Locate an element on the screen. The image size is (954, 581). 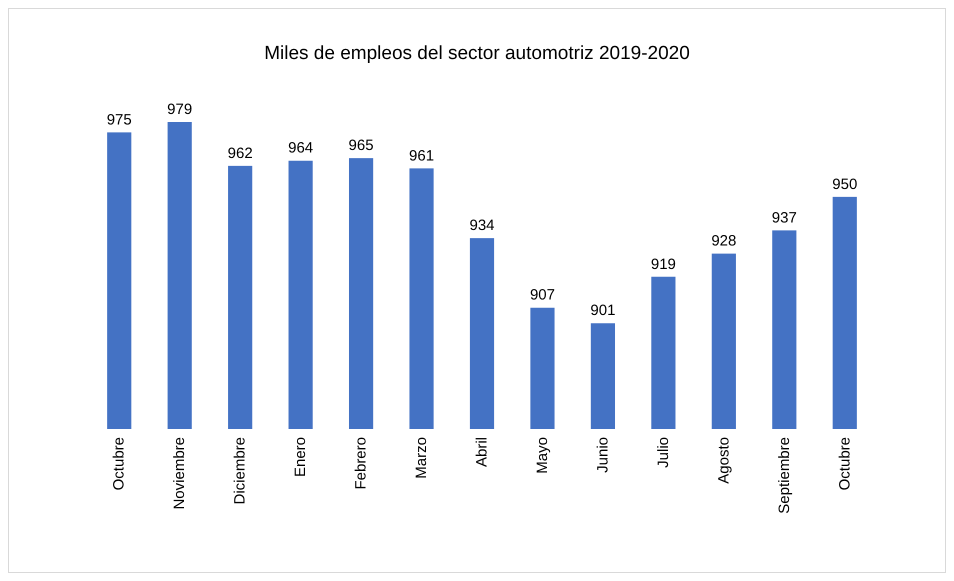
x-tick-label: Agosto is located at coordinates (723, 460).